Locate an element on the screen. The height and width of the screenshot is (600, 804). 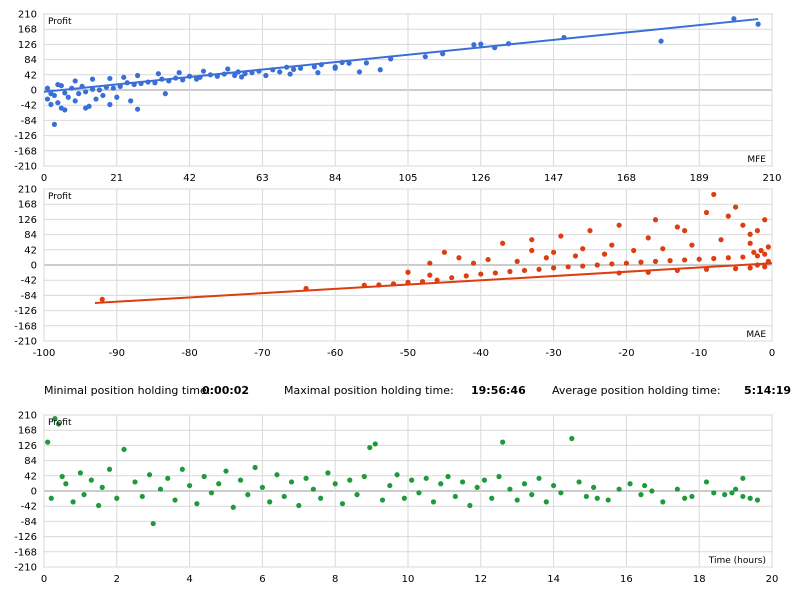
x-tick-label: -90 is located at coordinates (117, 353).